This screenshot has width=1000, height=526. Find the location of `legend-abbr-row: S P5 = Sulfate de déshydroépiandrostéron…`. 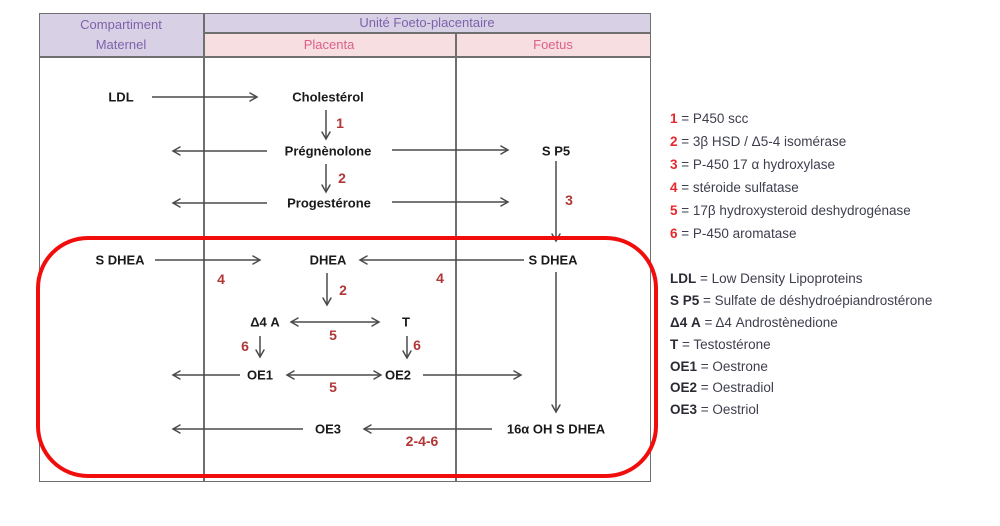

legend-abbr-row: S P5 = Sulfate de déshydroépiandrostéron… is located at coordinates (801, 301).